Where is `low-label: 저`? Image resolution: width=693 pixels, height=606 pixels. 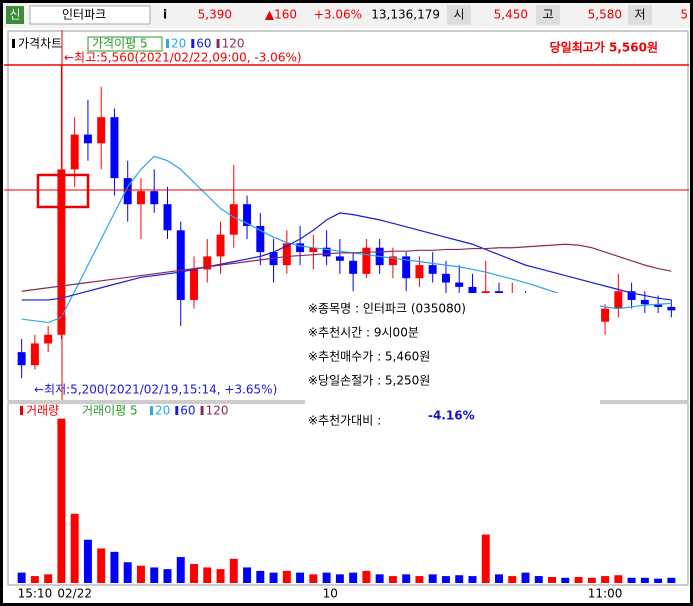 low-label: 저 is located at coordinates (639, 15).